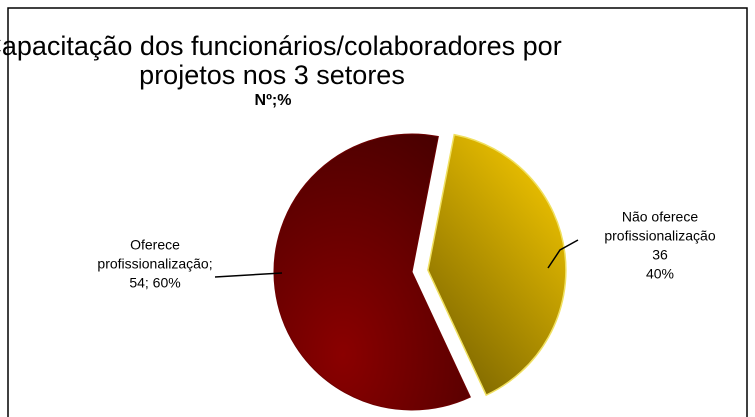  What do you see at coordinates (660, 217) in the screenshot?
I see `data-label: Não oferece` at bounding box center [660, 217].